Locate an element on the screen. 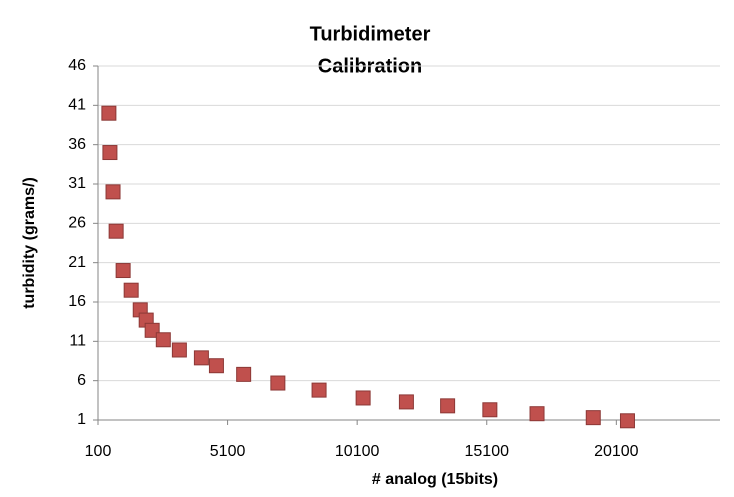  y-tick-label: 36 is located at coordinates (77, 144).